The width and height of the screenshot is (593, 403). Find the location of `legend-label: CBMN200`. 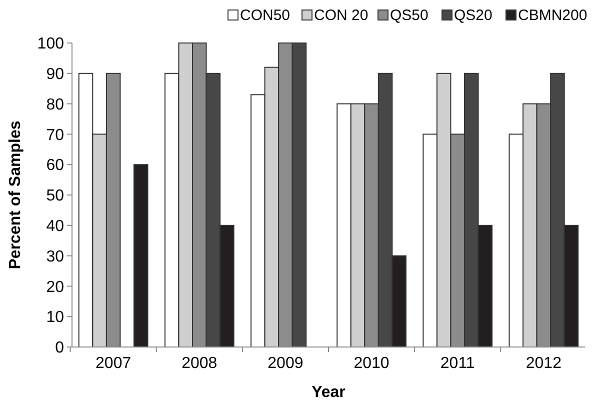

legend-label: CBMN200 is located at coordinates (553, 15).